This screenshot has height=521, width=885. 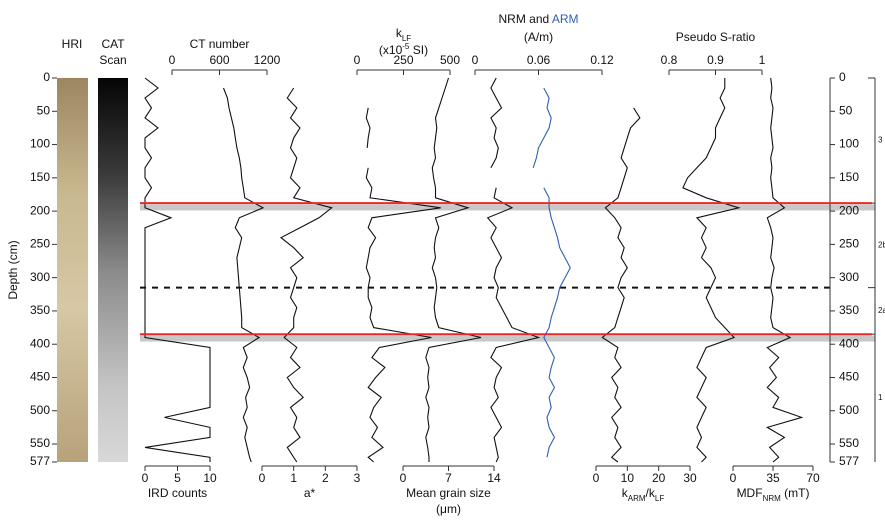 I want to click on y2-tick-label: 577, so click(x=849, y=461).